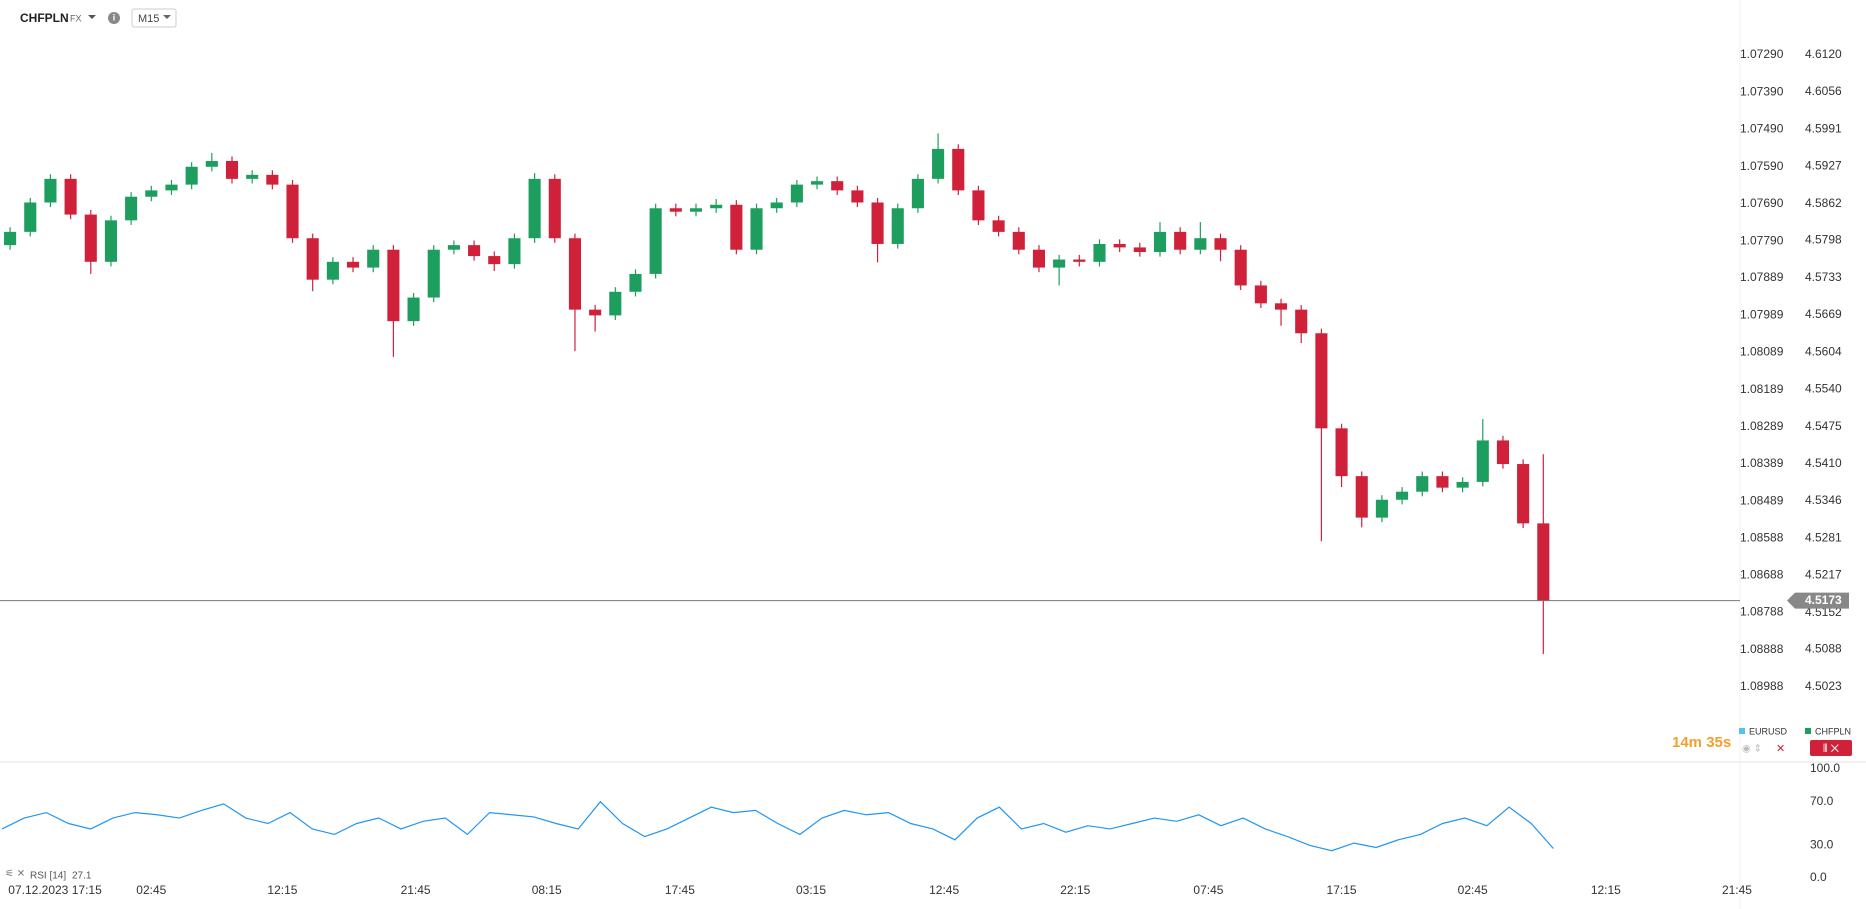 The width and height of the screenshot is (1866, 909). Describe the element at coordinates (1818, 877) in the screenshot. I see `rsi-tick-label: 0.0` at that location.